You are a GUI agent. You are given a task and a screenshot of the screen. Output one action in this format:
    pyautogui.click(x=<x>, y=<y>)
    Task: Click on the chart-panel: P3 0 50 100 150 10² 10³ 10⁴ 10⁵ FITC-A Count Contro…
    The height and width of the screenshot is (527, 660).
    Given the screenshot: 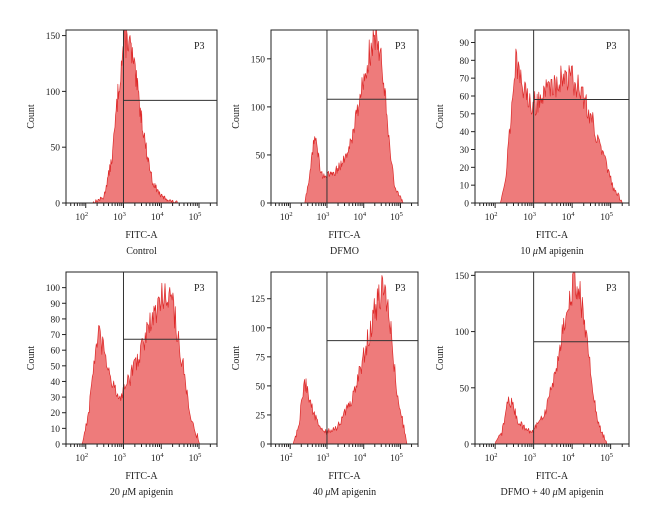 What is the action you would take?
    pyautogui.click(x=122, y=143)
    